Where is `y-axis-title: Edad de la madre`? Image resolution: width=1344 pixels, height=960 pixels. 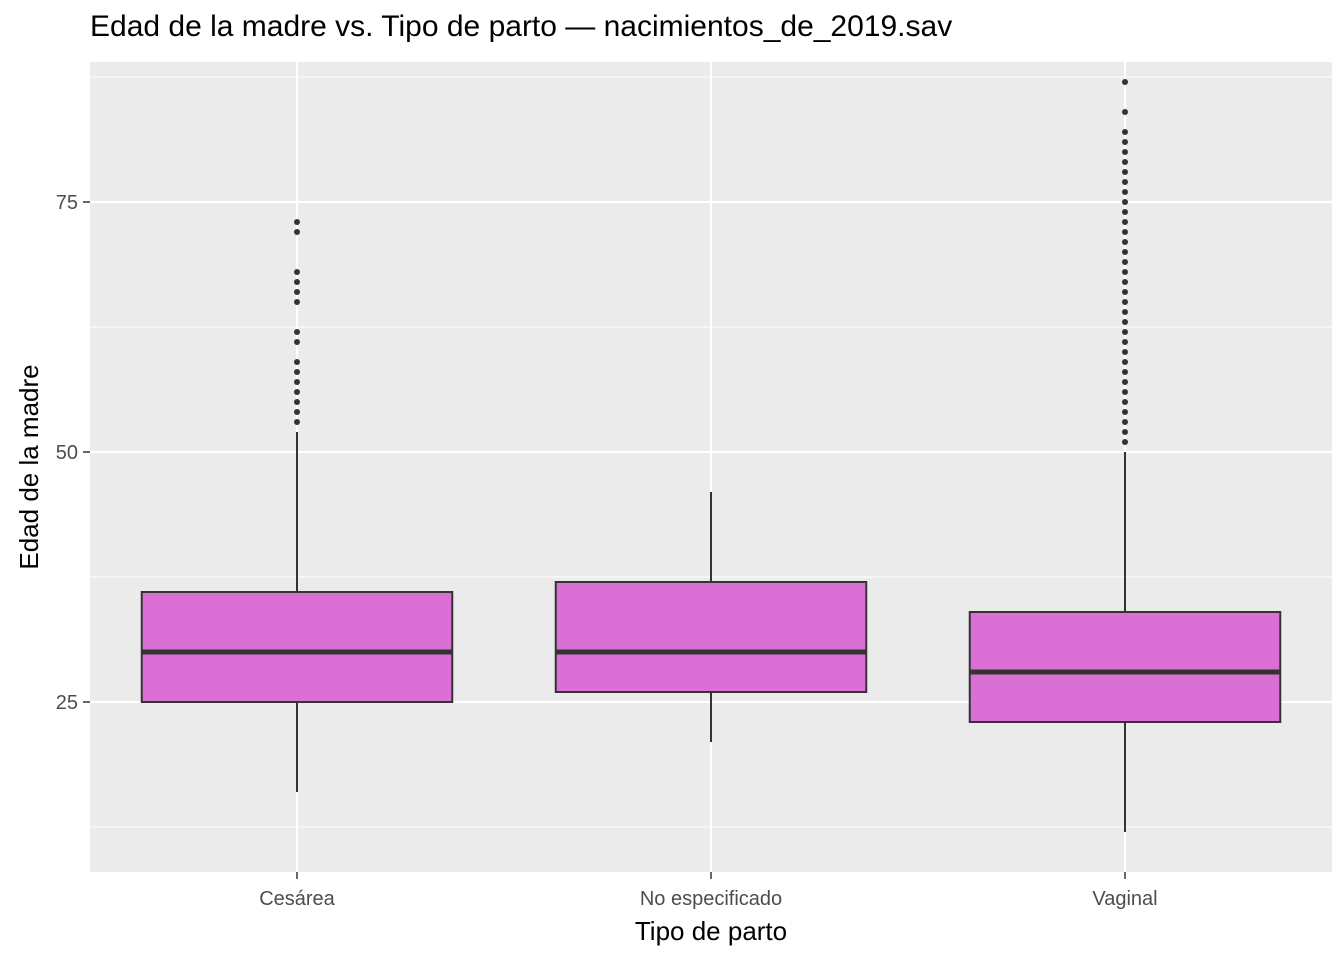 y-axis-title: Edad de la madre is located at coordinates (29, 466).